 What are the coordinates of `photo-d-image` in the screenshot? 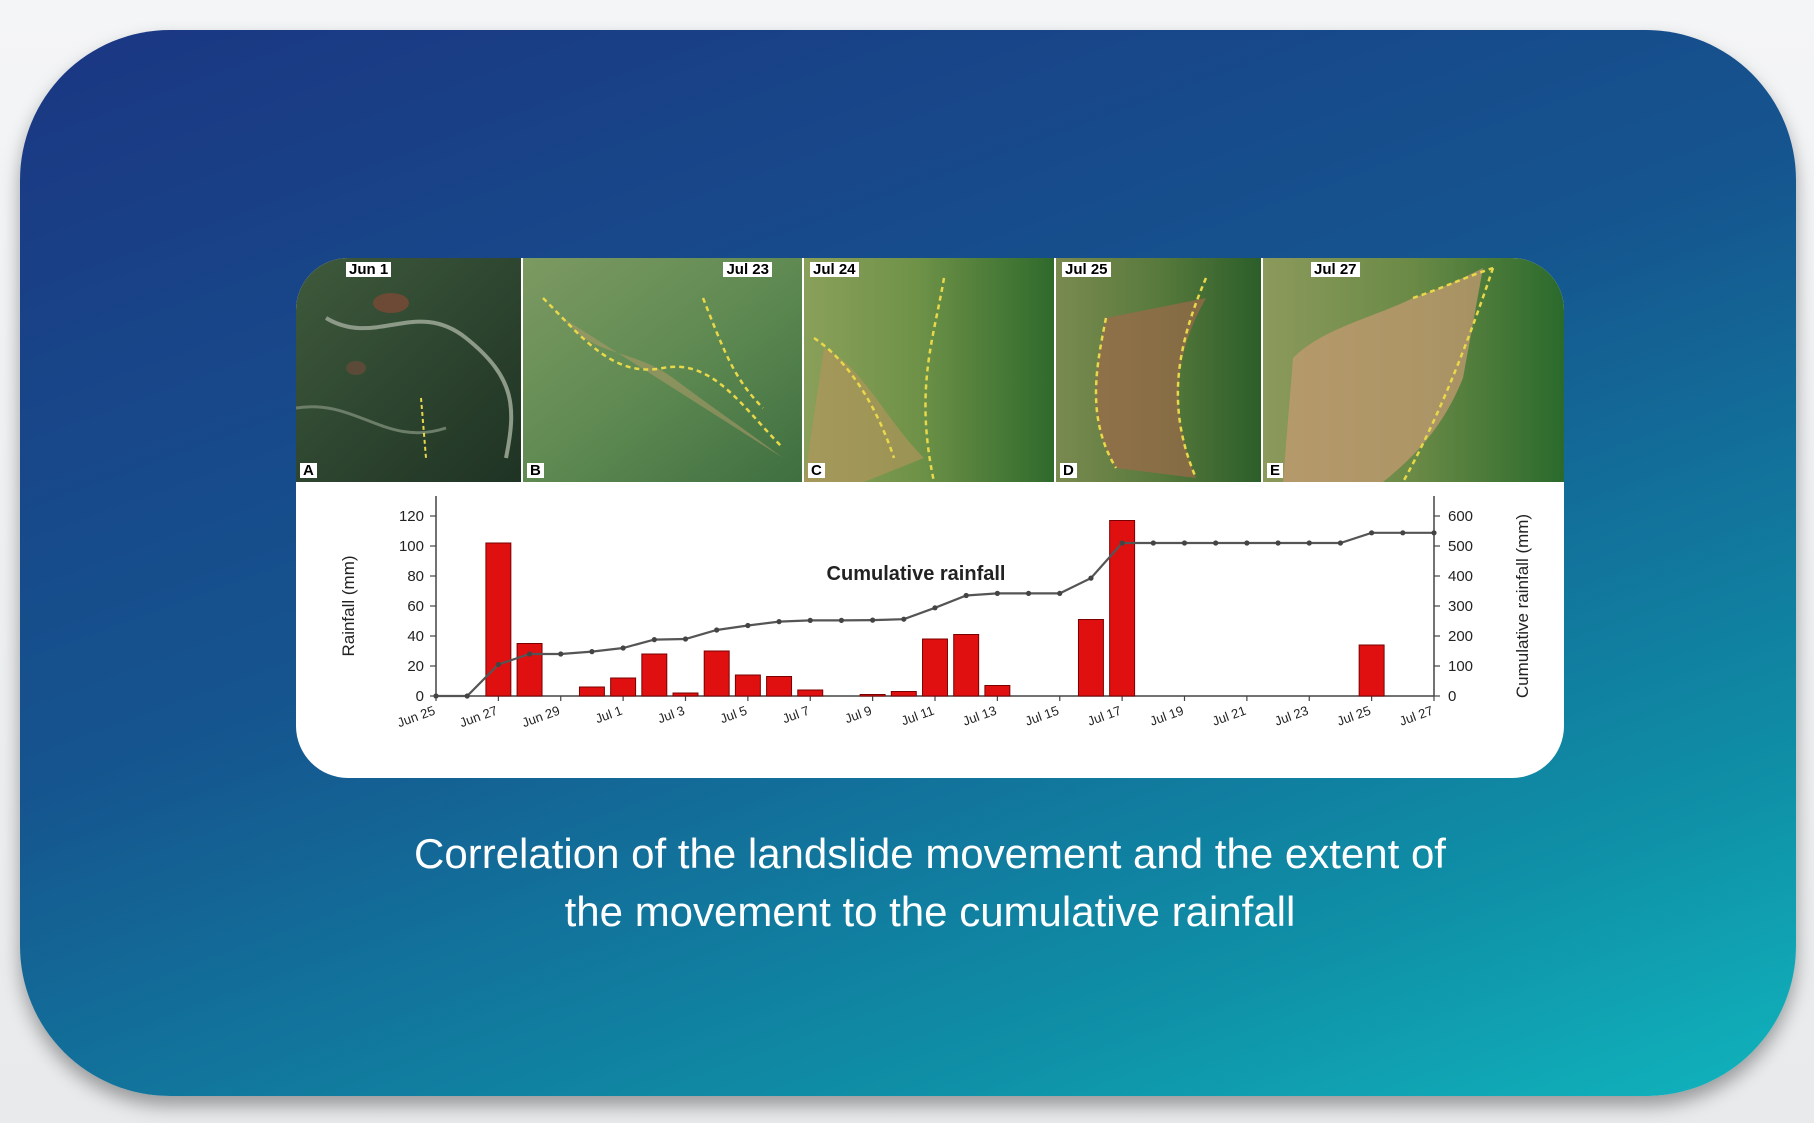 It's located at (1158, 370).